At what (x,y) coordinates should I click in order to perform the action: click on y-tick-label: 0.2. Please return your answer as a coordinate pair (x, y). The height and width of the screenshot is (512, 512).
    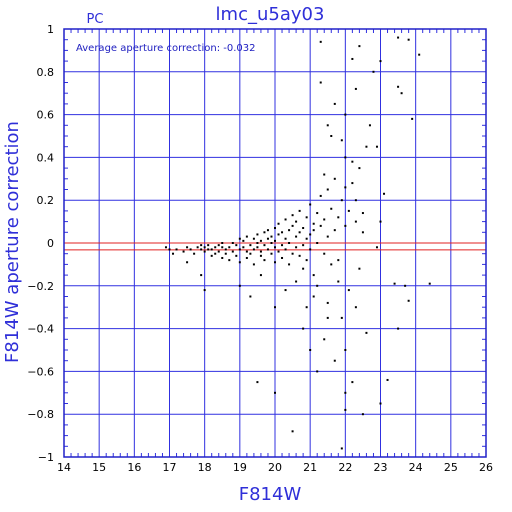
    Looking at the image, I should click on (46, 200).